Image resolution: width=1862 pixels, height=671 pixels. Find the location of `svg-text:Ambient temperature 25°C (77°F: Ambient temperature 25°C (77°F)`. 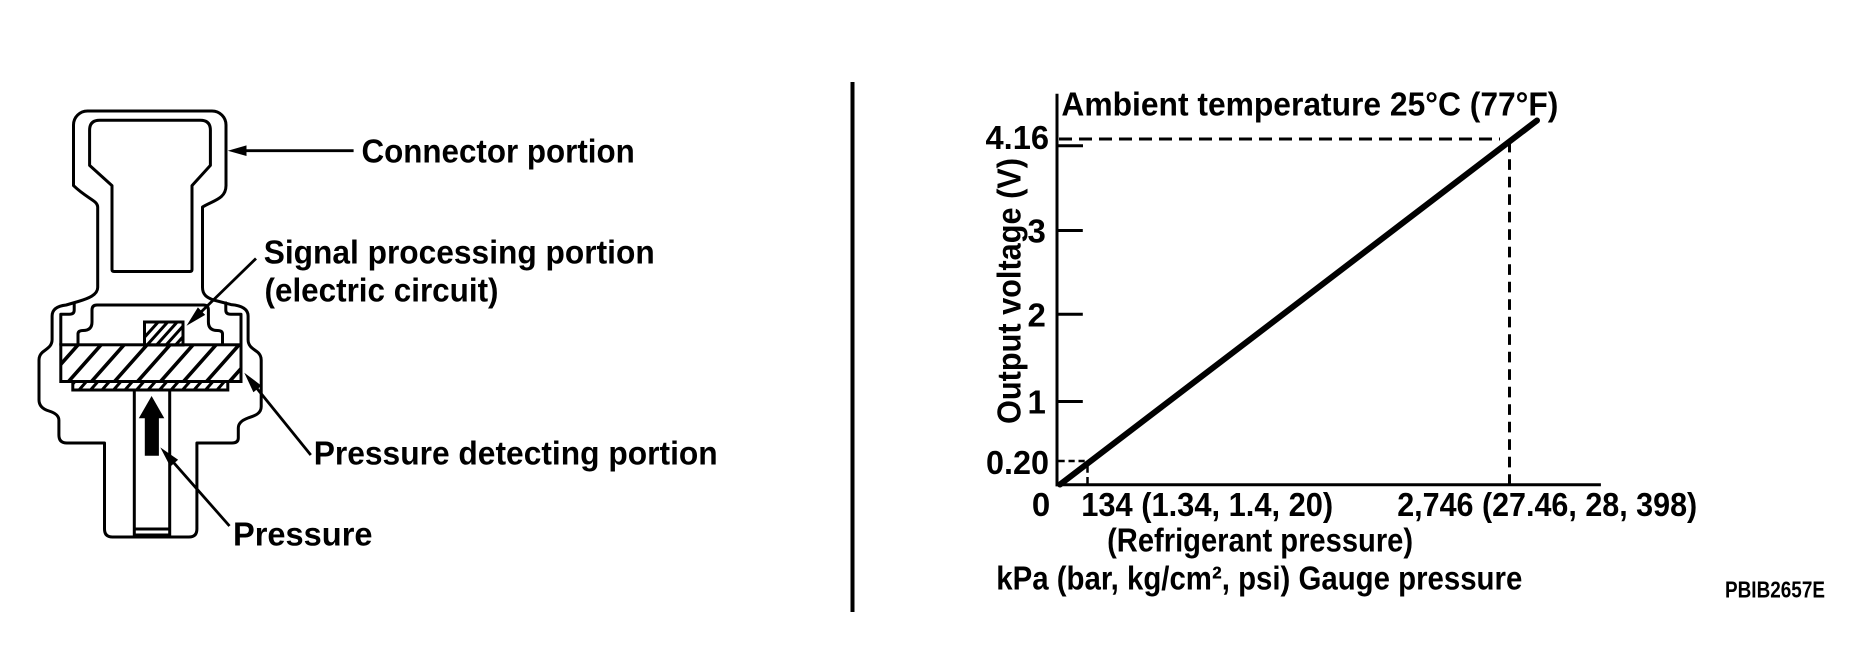

svg-text:Ambient temperature 25°C (77°F: Ambient temperature 25°C (77°F) is located at coordinates (1309, 104).